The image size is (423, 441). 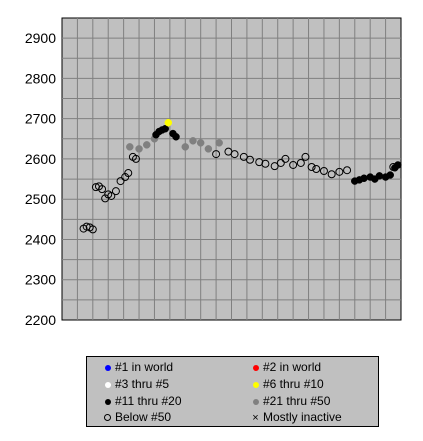 I want to click on x-tick-label: 1990, so click(x=216, y=329).